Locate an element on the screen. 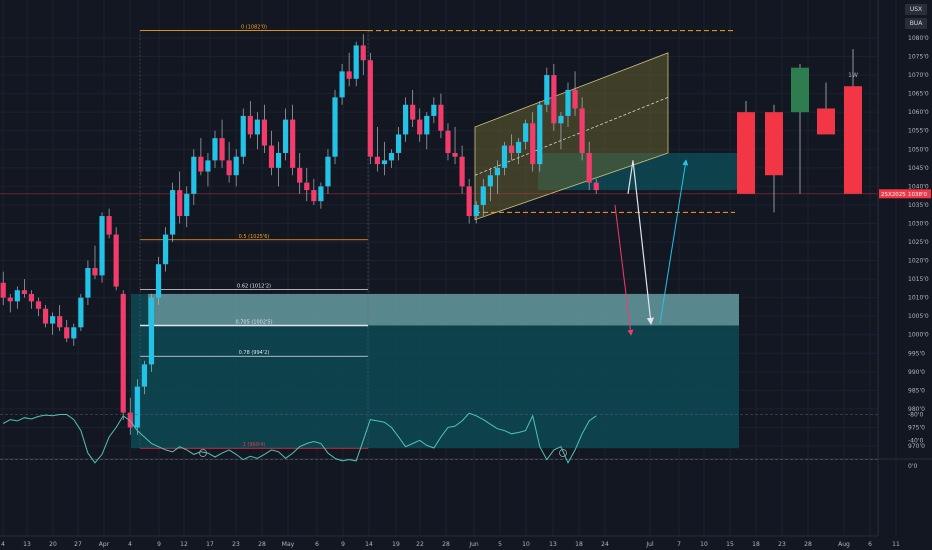 The image size is (932, 550). time-tick-0: 4 is located at coordinates (3, 544).